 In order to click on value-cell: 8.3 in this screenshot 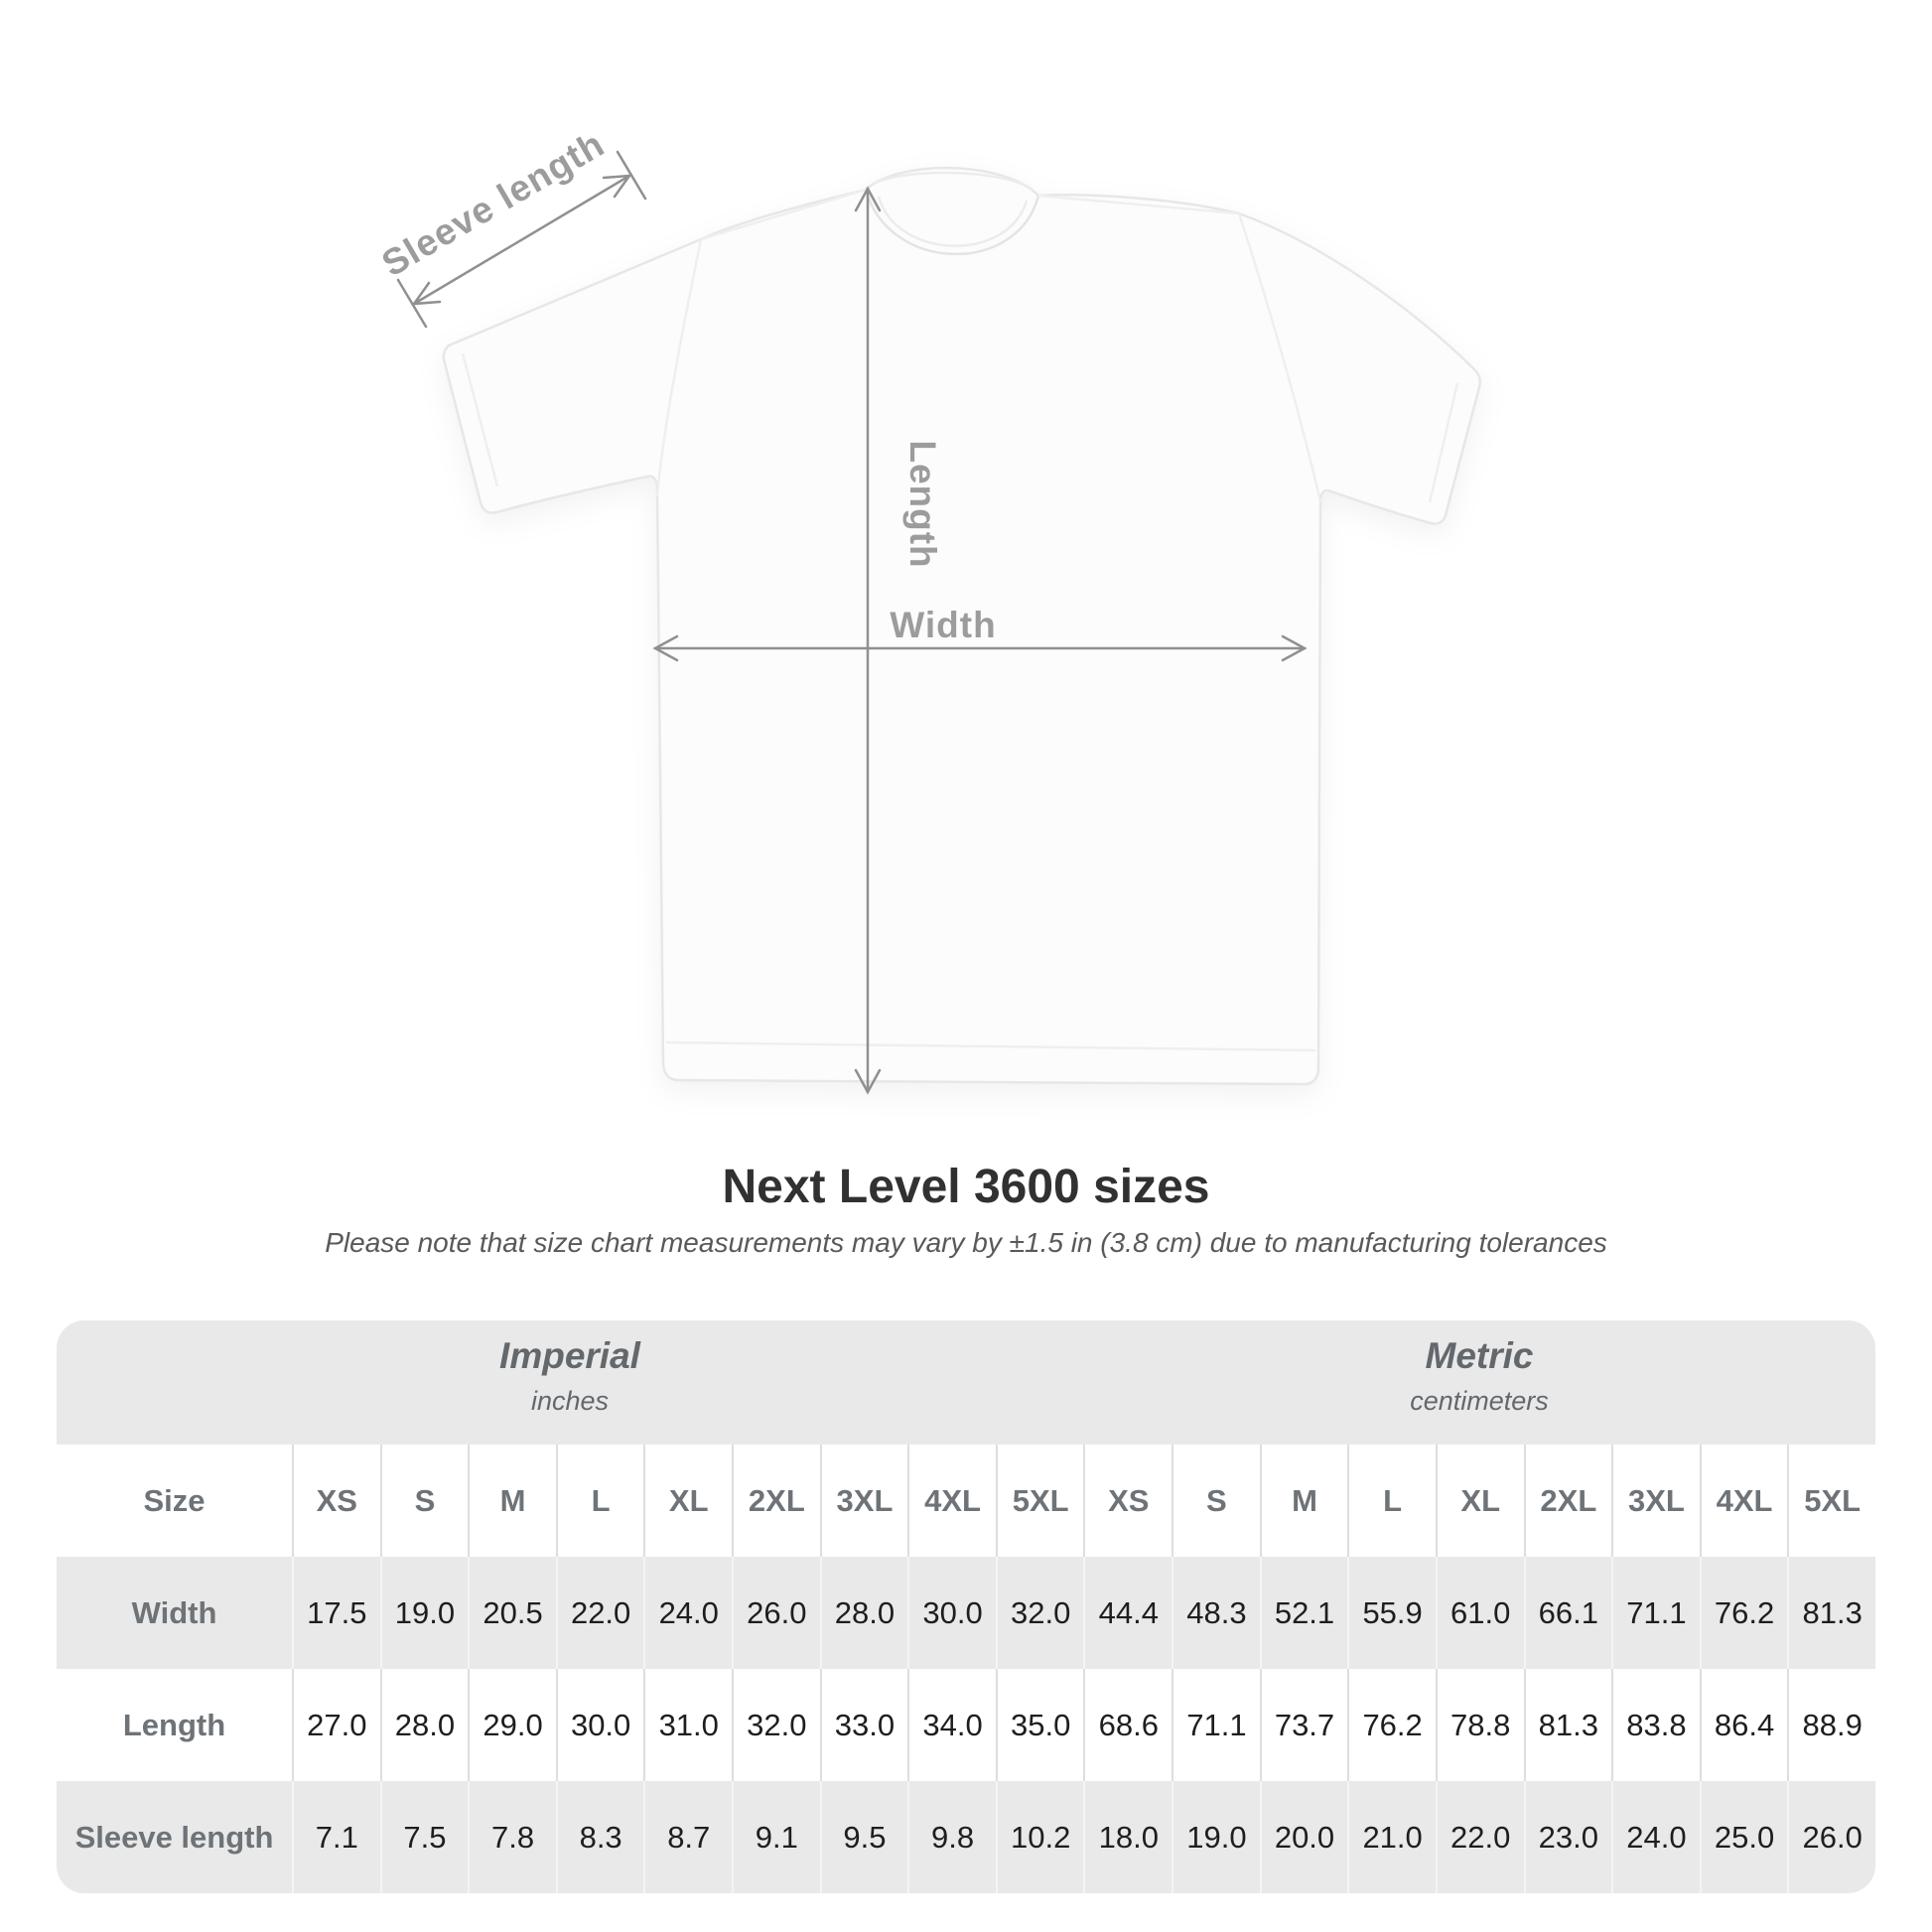, I will do `click(599, 1837)`.